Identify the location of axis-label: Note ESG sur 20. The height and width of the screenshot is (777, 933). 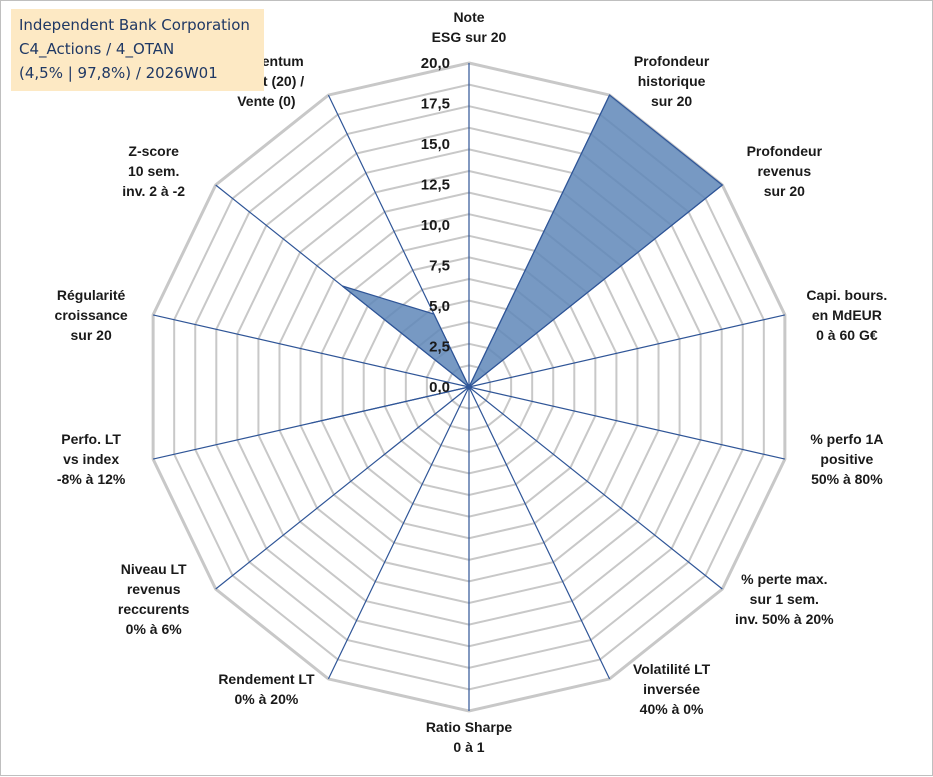
(469, 27).